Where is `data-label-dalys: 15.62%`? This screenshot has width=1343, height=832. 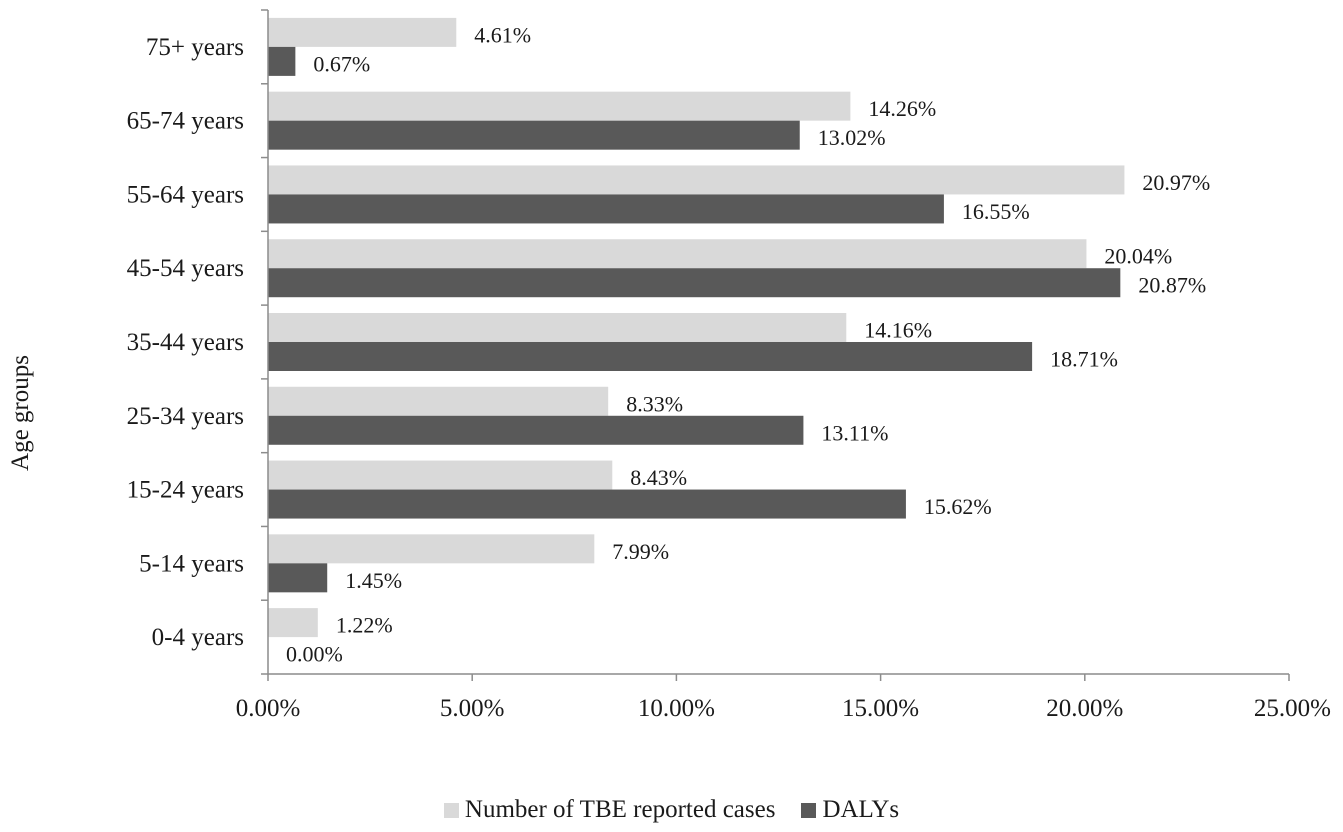 data-label-dalys: 15.62% is located at coordinates (958, 506).